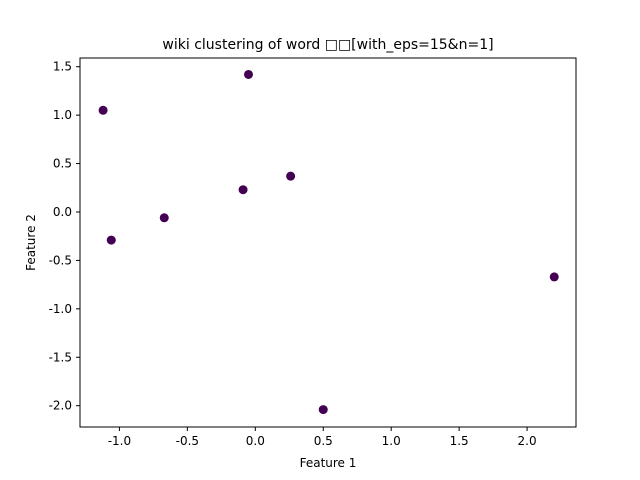 The height and width of the screenshot is (480, 640). What do you see at coordinates (62, 164) in the screenshot?
I see `y-tick-label: 0.5` at bounding box center [62, 164].